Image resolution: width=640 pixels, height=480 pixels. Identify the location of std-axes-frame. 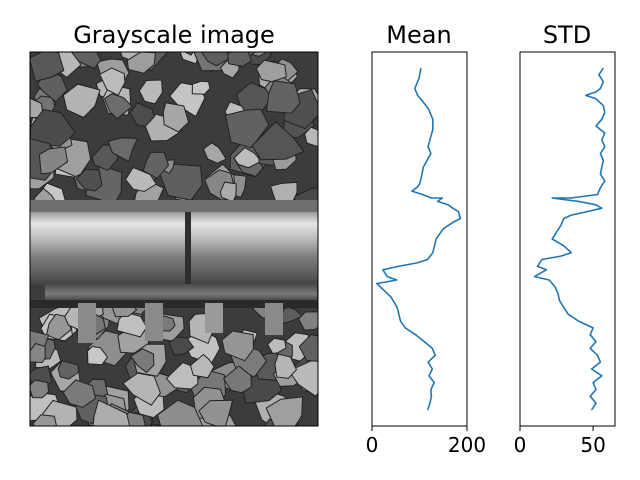
(567, 239).